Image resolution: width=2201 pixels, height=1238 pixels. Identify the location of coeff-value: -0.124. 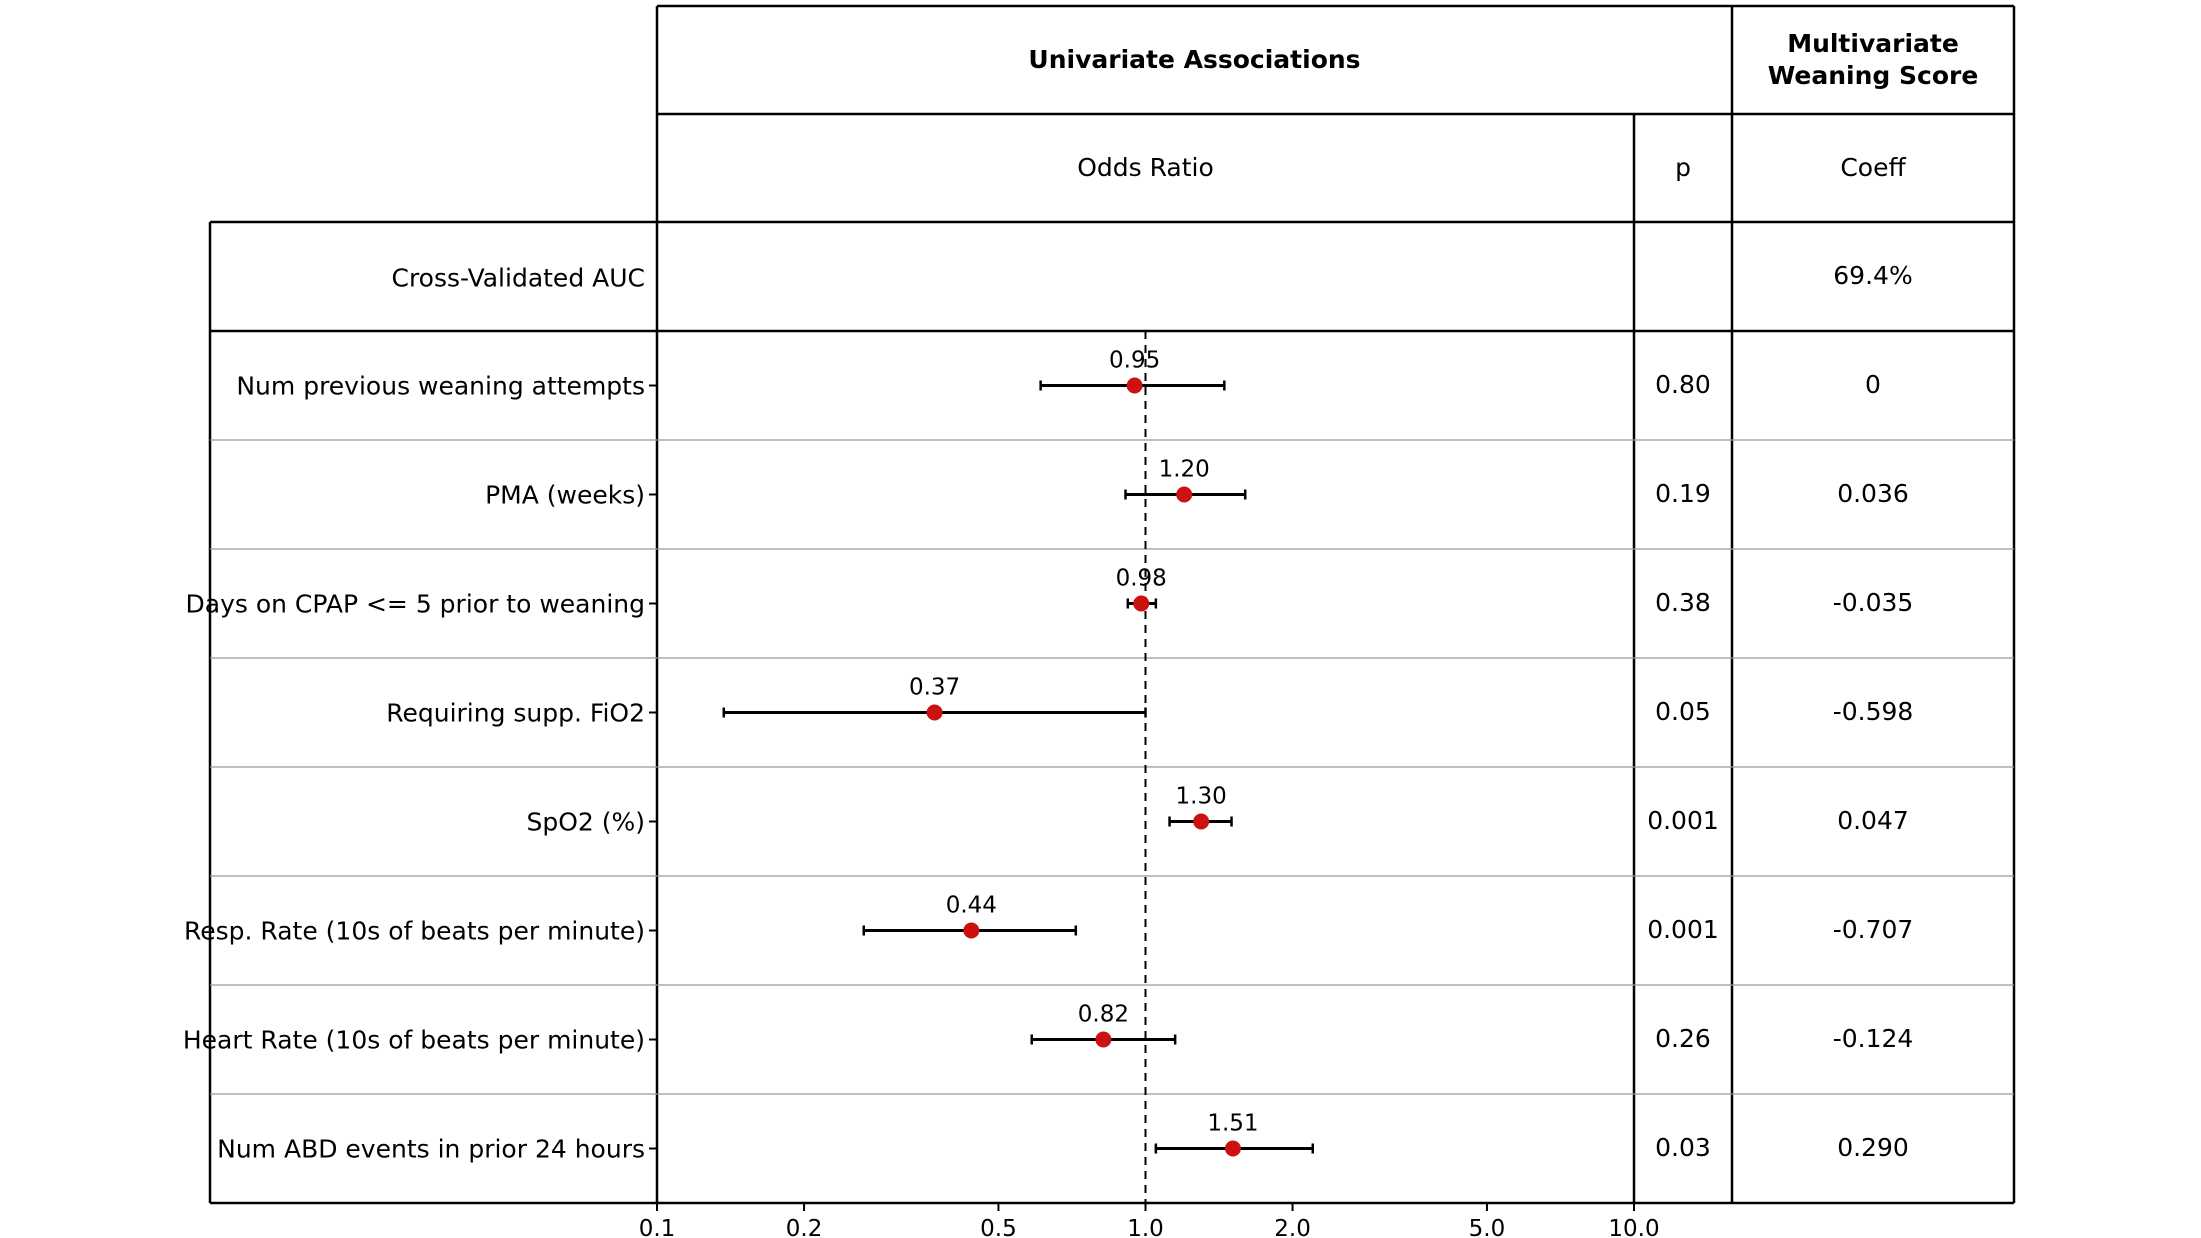
(1873, 1039).